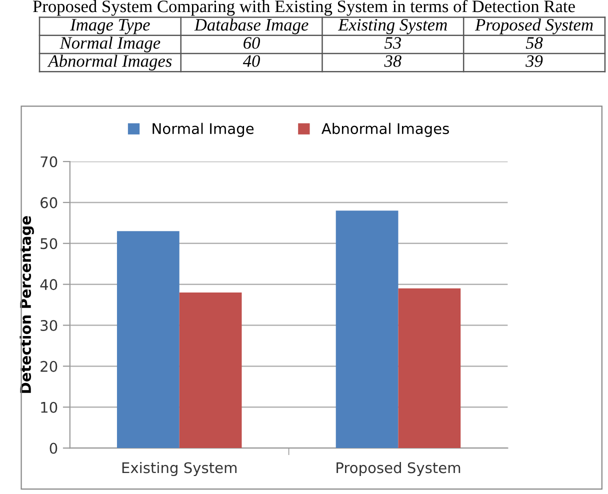 The image size is (608, 494). What do you see at coordinates (385, 129) in the screenshot?
I see `legend-label: Abnormal Images` at bounding box center [385, 129].